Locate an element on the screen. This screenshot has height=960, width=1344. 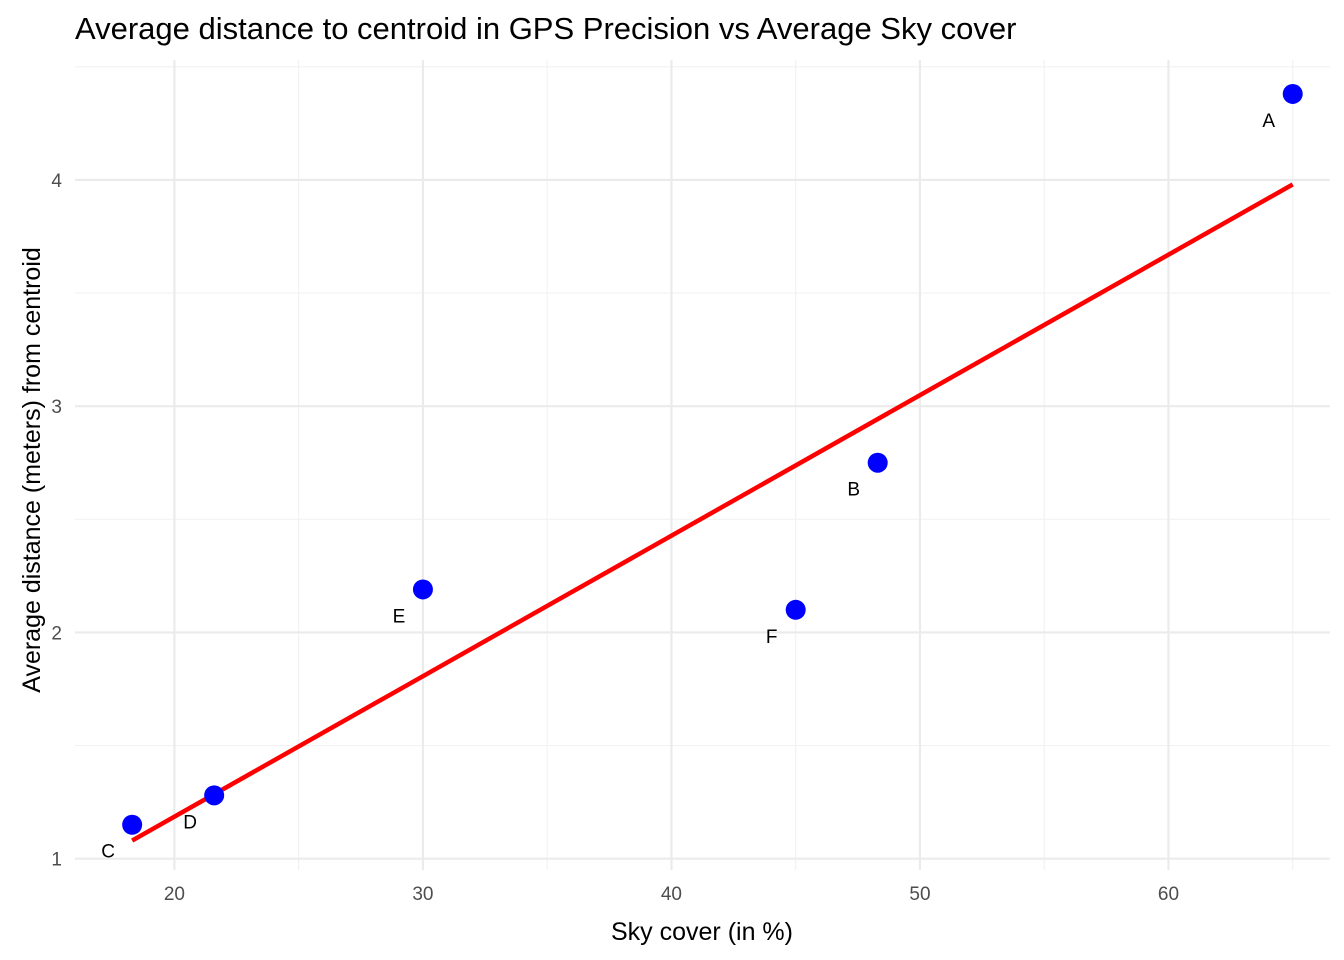
x-tick-label: 50 is located at coordinates (919, 894).